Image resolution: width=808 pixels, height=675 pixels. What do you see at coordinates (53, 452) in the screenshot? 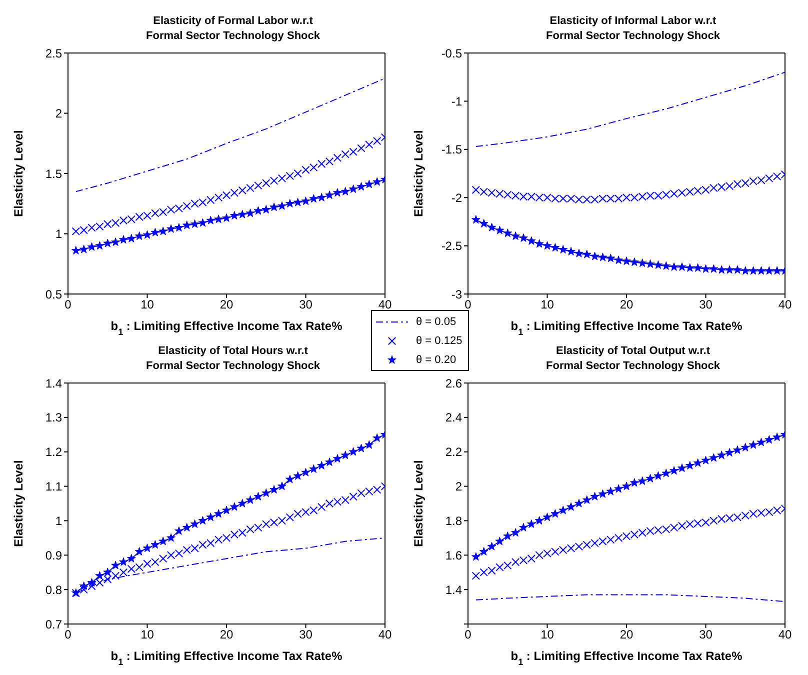
I see `y-tick-label: 1.2` at bounding box center [53, 452].